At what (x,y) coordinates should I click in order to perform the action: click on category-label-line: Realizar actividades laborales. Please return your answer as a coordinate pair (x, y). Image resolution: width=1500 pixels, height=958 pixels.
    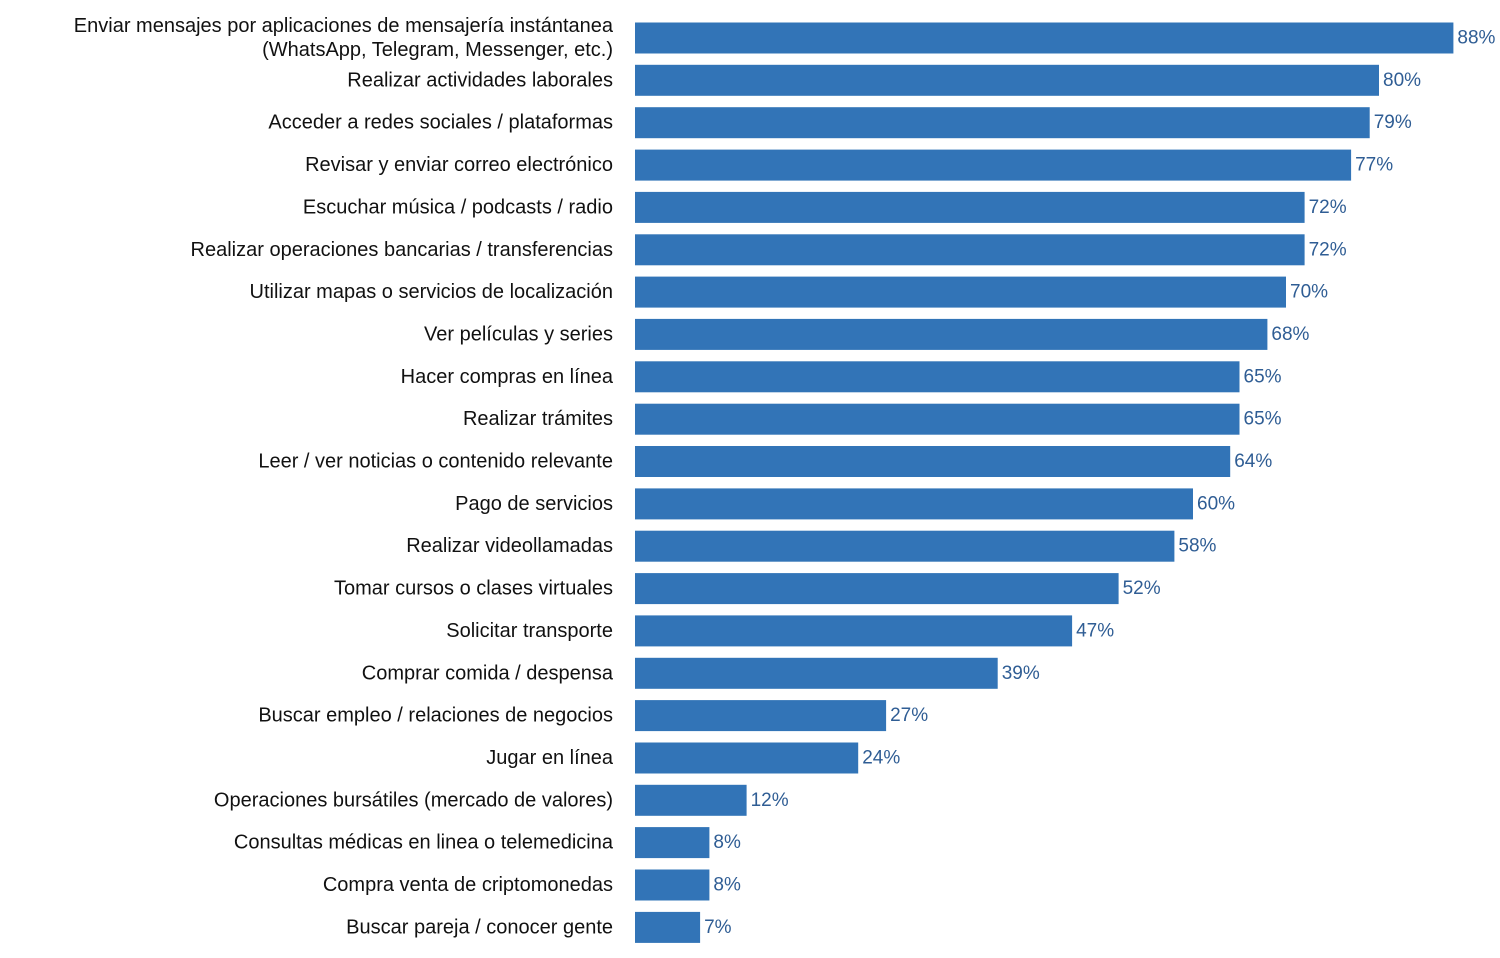
    Looking at the image, I should click on (480, 80).